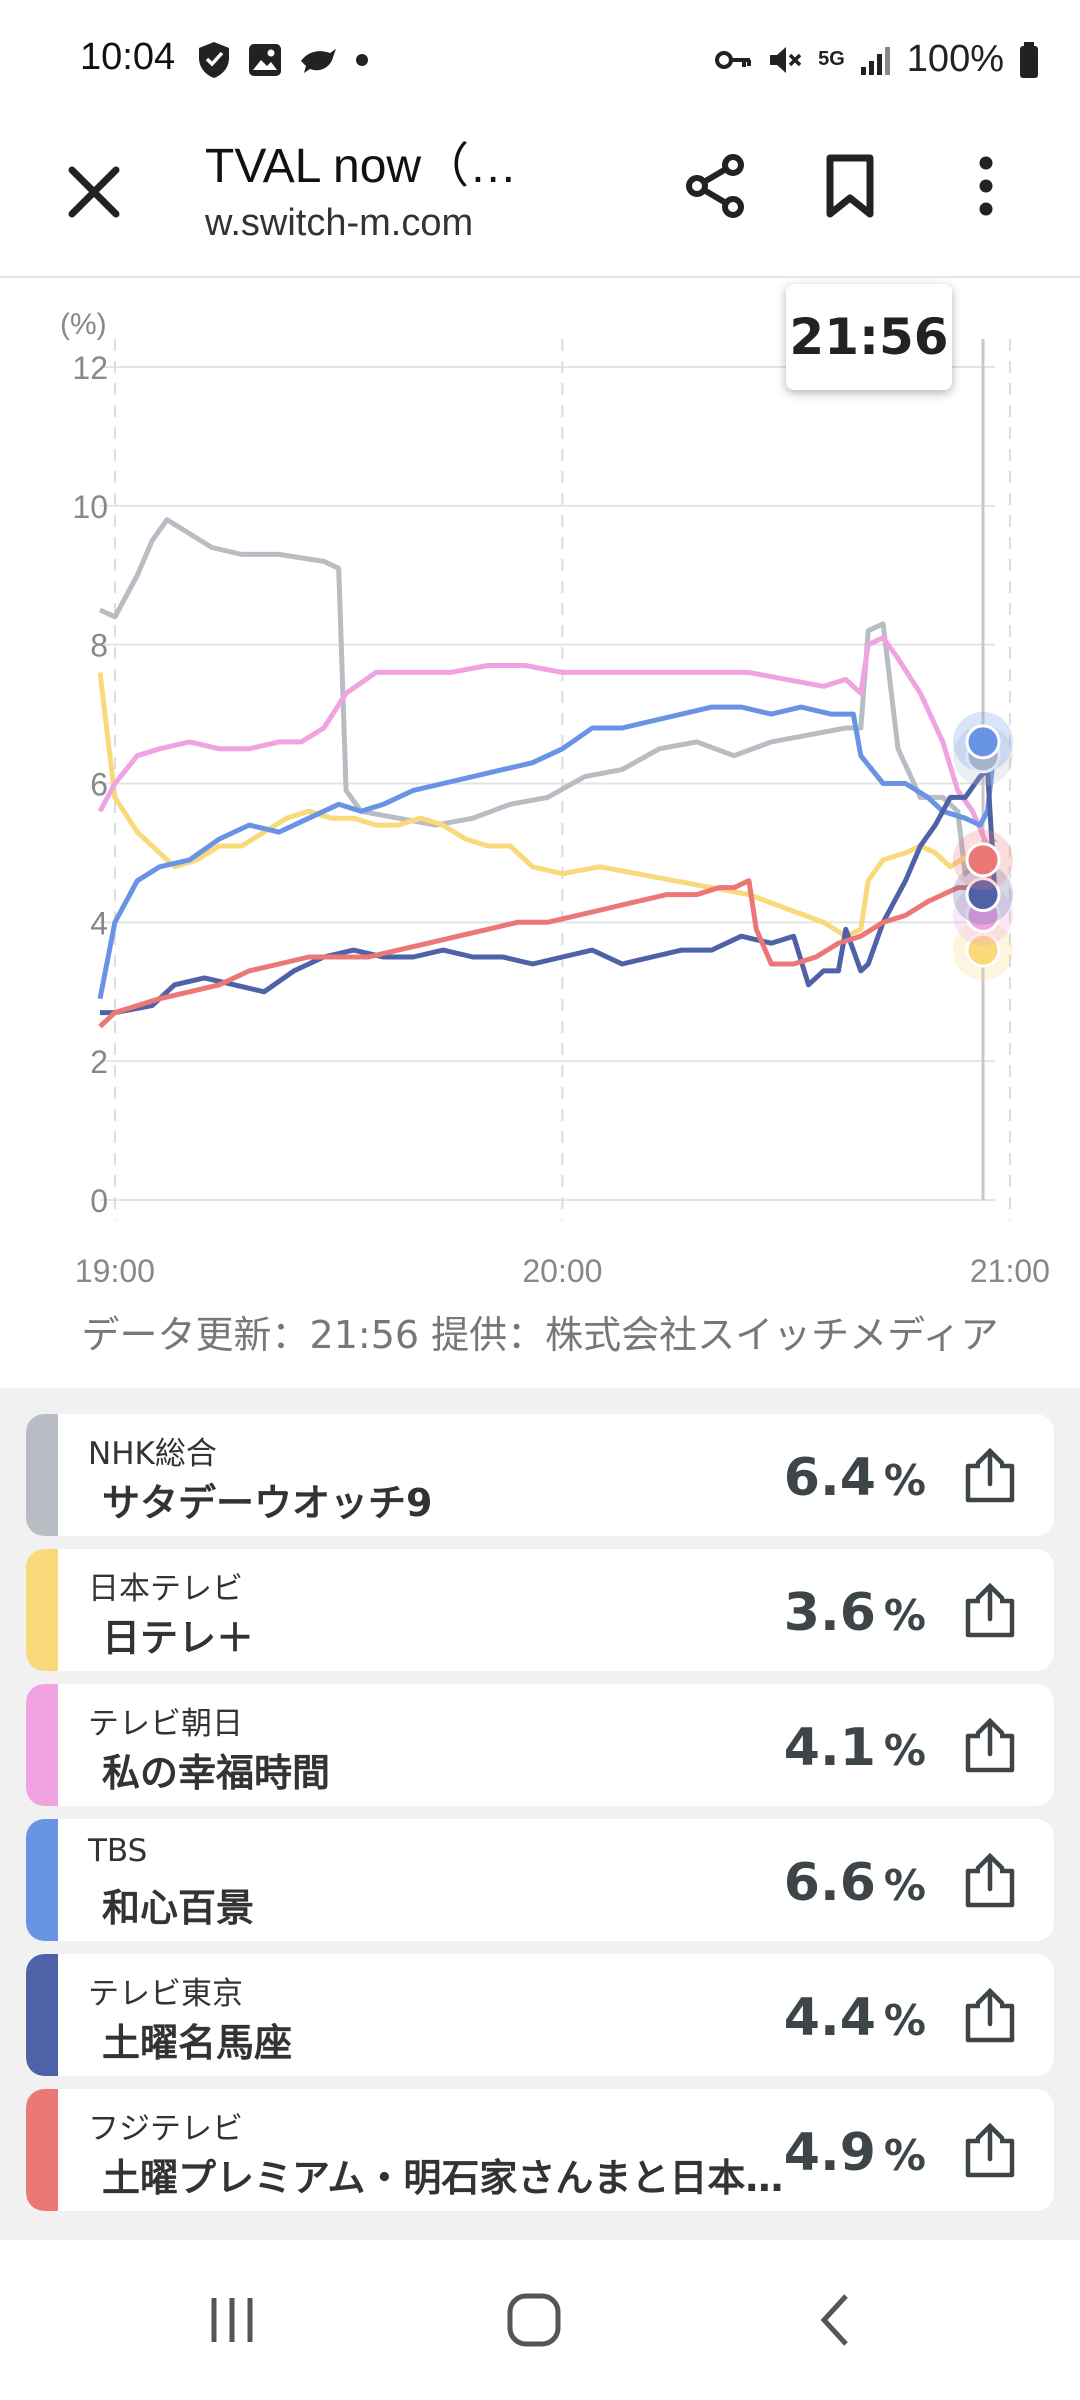 The width and height of the screenshot is (1080, 2400). I want to click on channel-name: テレビ東京, so click(165, 1994).